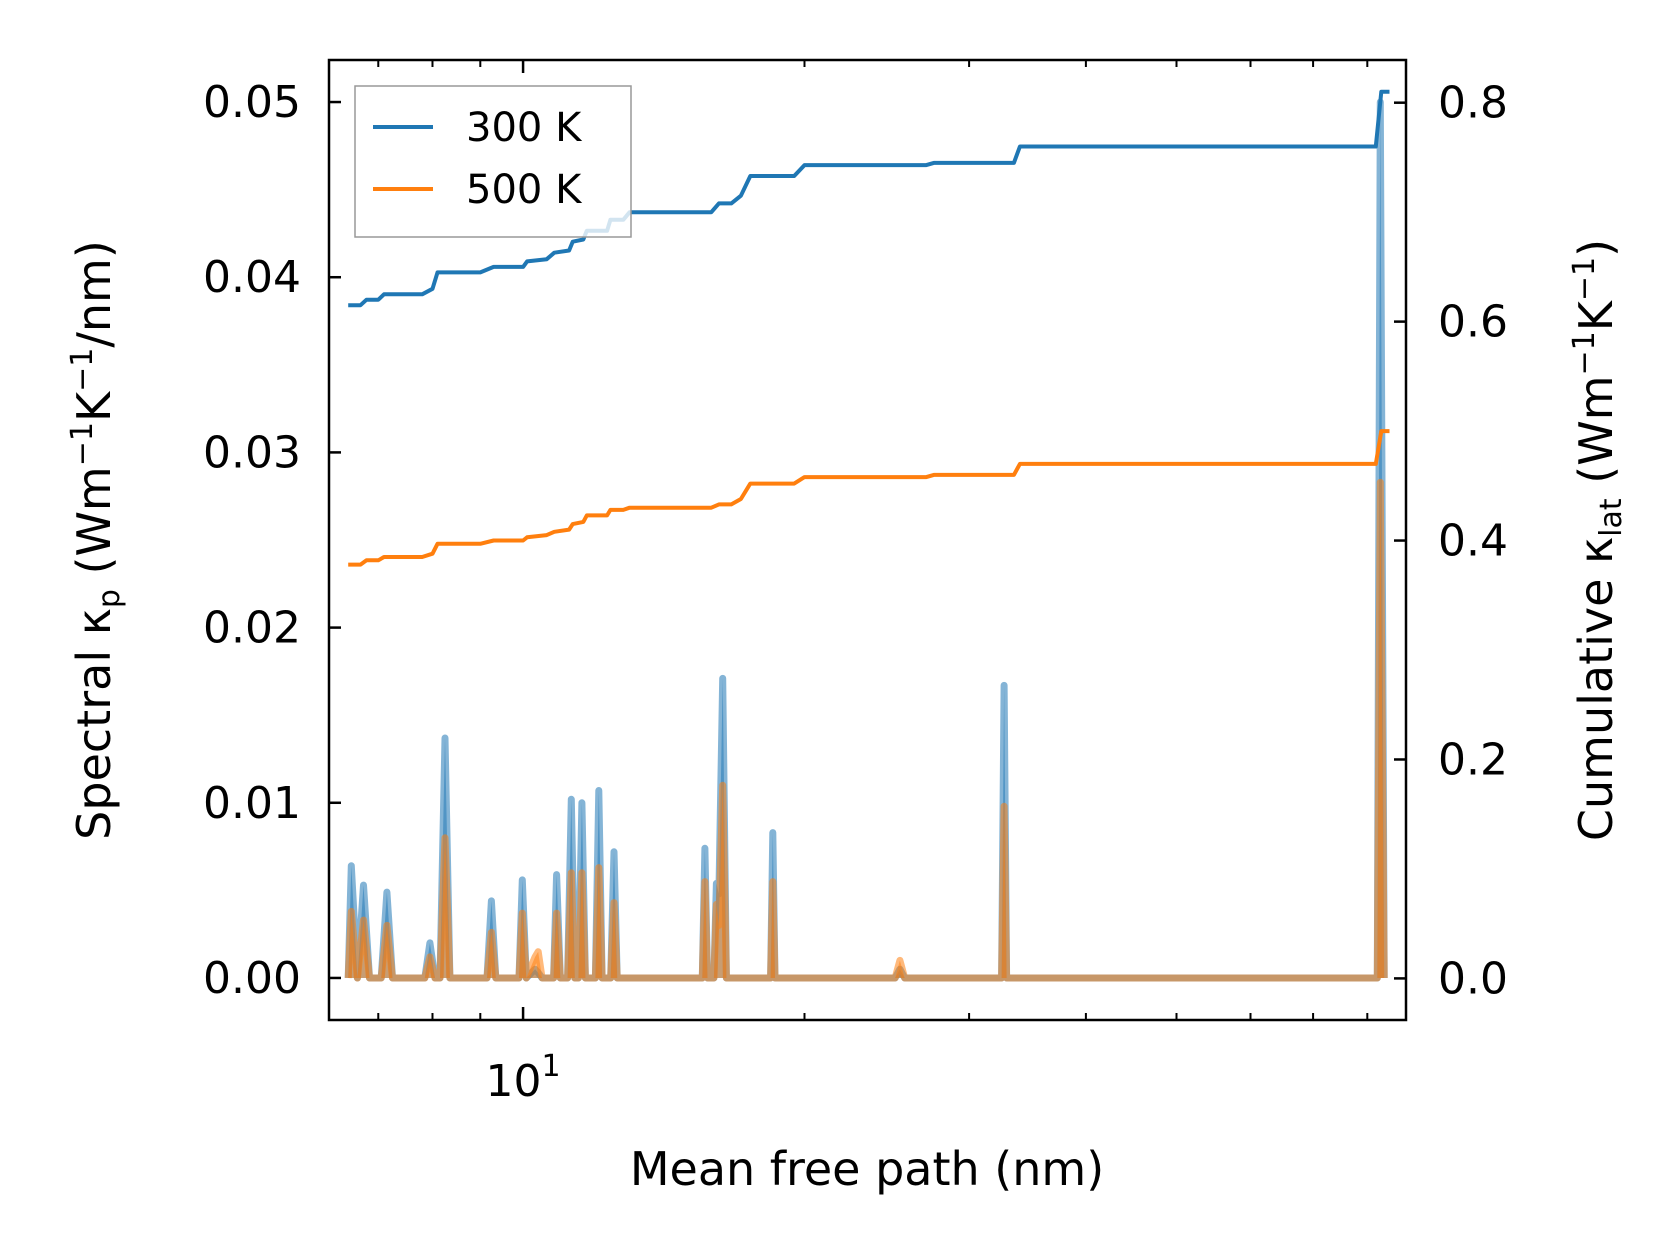 Image resolution: width=1679 pixels, height=1253 pixels. What do you see at coordinates (1473, 541) in the screenshot?
I see `y-right-tick-label-2: 0.4` at bounding box center [1473, 541].